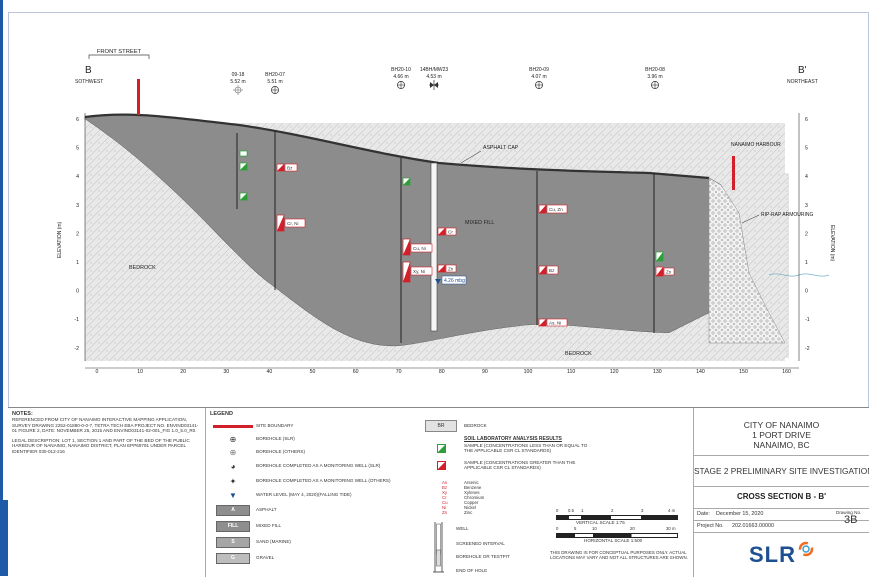 The width and height of the screenshot is (869, 578). What do you see at coordinates (451, 269) in the screenshot?
I see `sample-tag: Zn` at bounding box center [451, 269].